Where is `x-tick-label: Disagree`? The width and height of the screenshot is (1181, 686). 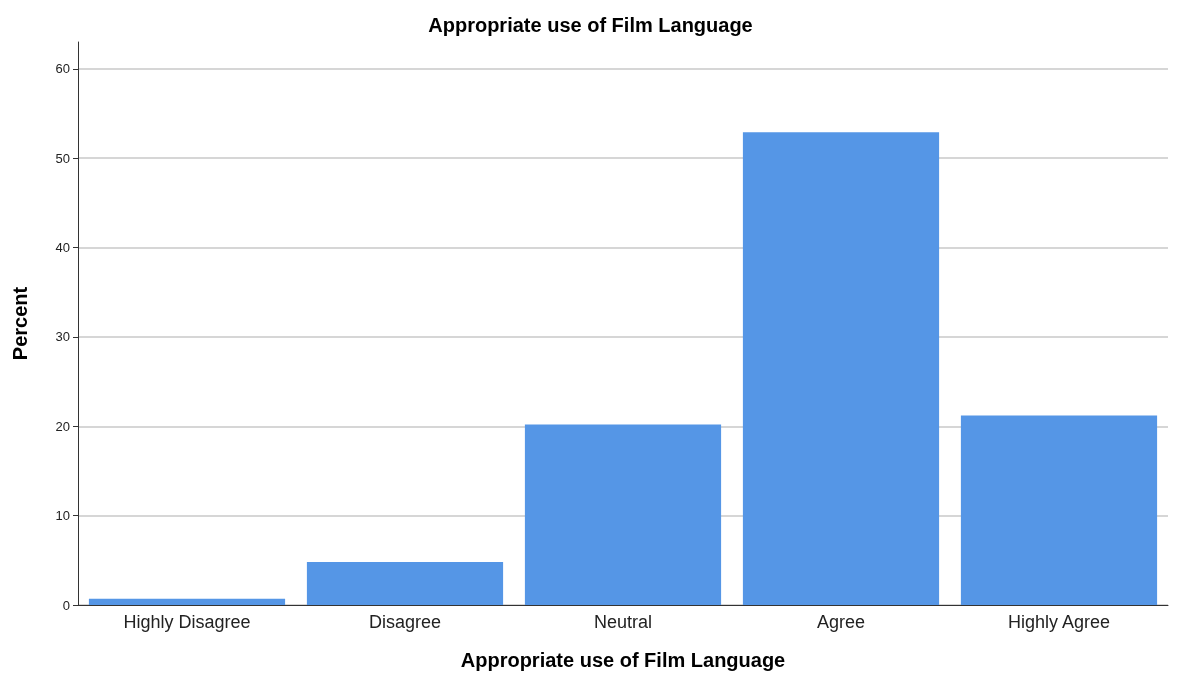 x-tick-label: Disagree is located at coordinates (405, 622).